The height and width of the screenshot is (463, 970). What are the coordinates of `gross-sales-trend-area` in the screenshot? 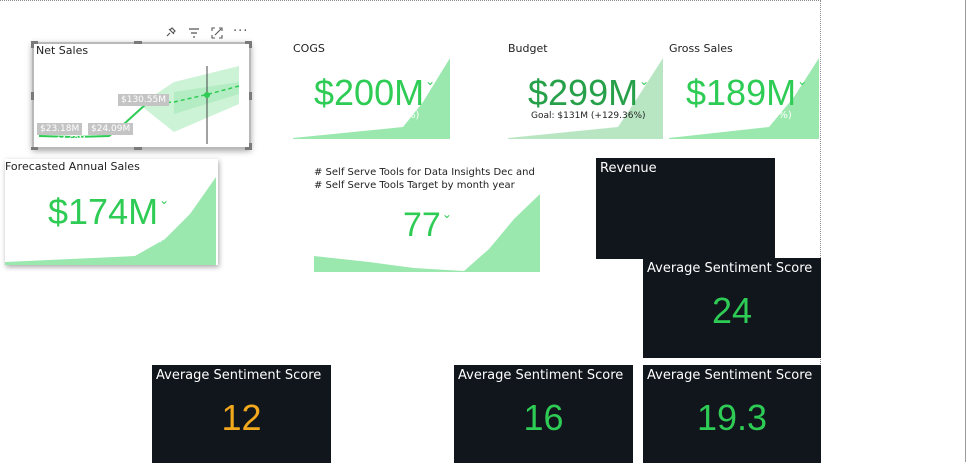 It's located at (744, 98).